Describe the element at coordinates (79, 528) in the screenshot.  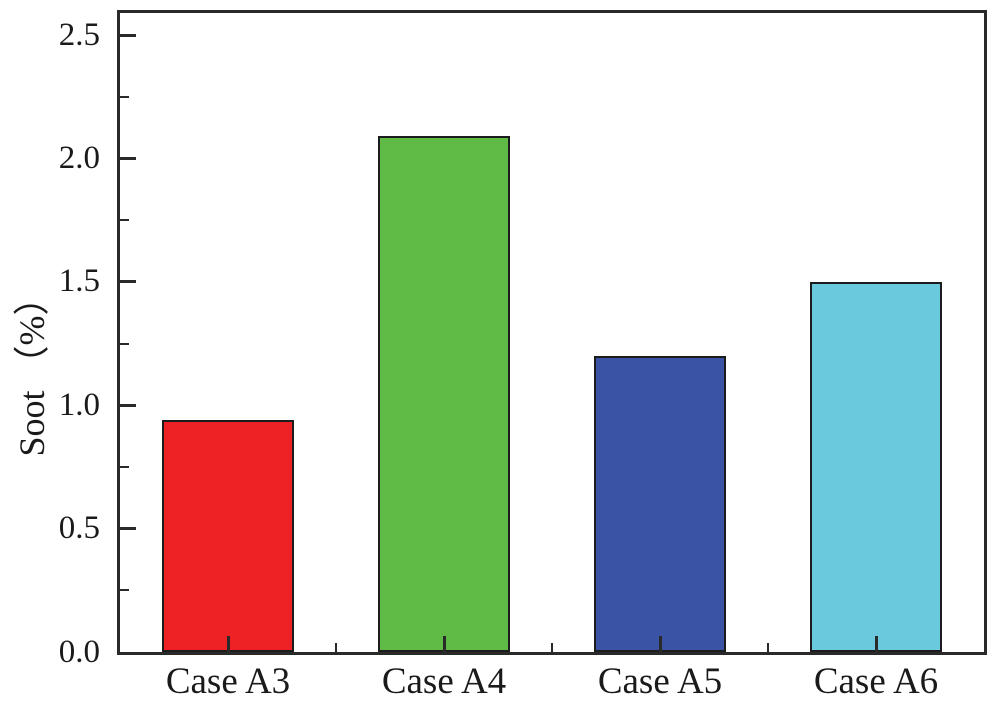
I see `y-tick-label: 0.5` at that location.